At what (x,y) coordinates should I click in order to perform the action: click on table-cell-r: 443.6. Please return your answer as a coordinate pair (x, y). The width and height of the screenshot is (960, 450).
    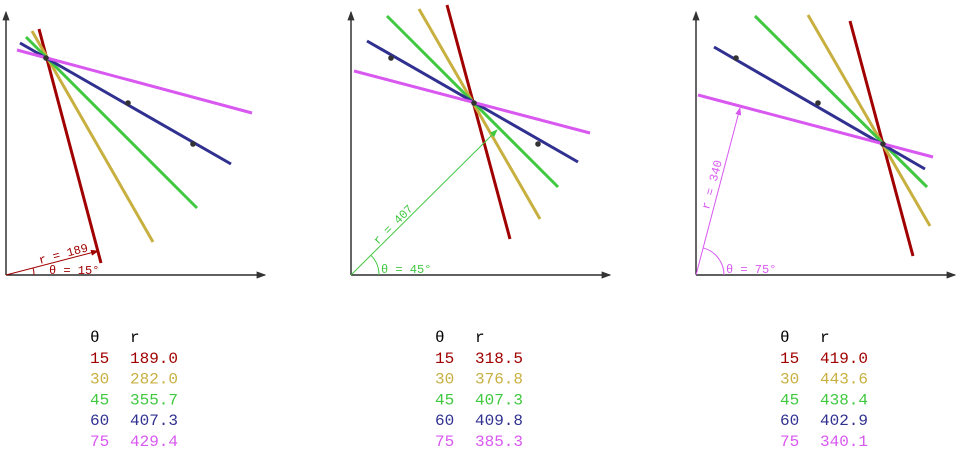
    Looking at the image, I should click on (844, 380).